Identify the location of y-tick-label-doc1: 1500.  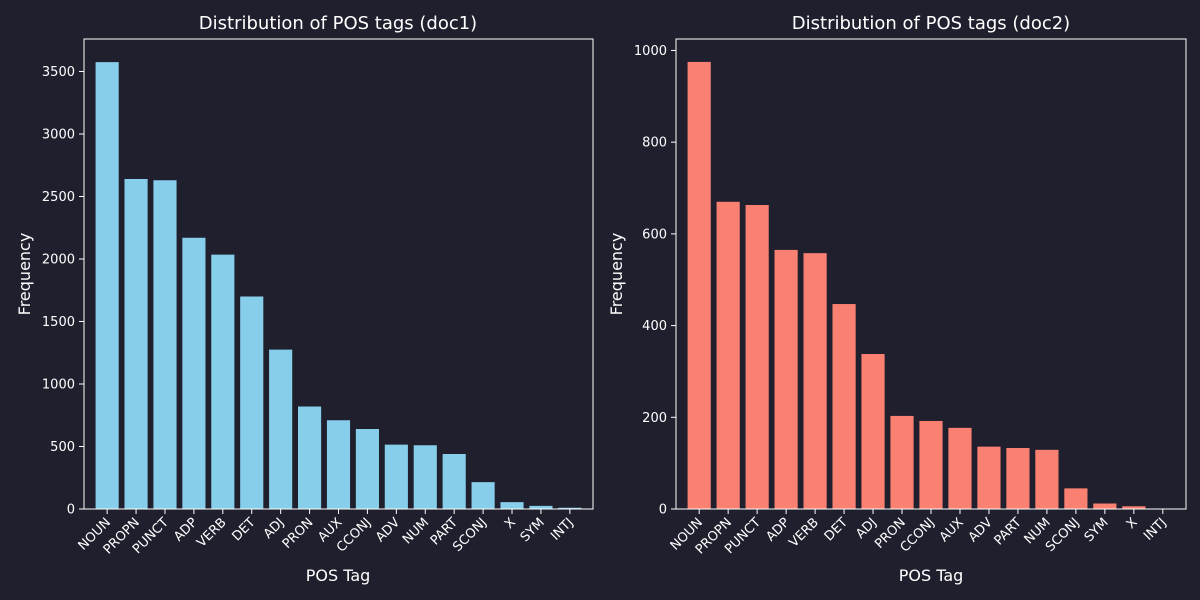
(58, 322).